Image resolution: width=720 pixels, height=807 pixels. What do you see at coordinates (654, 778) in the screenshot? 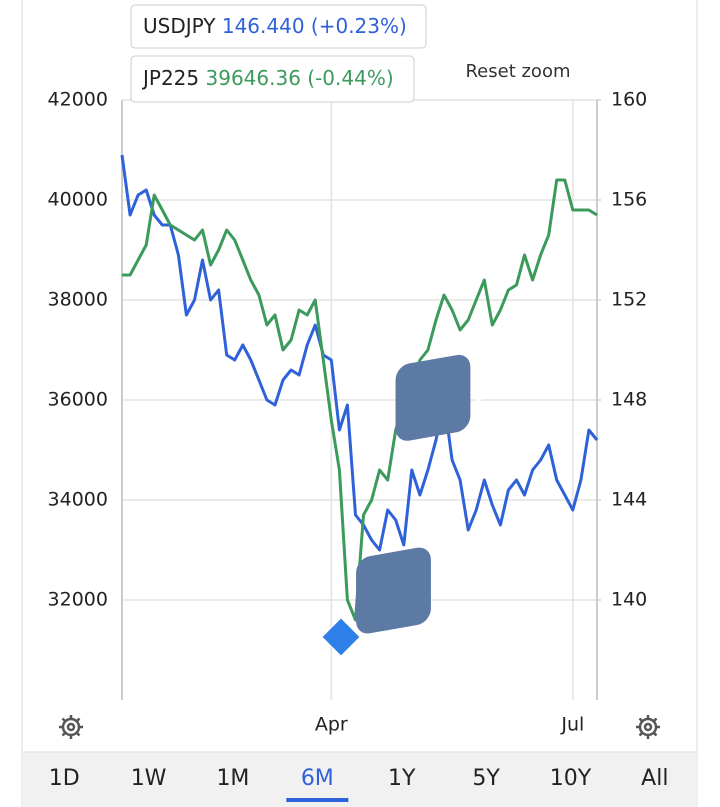
I see `range-button: All` at bounding box center [654, 778].